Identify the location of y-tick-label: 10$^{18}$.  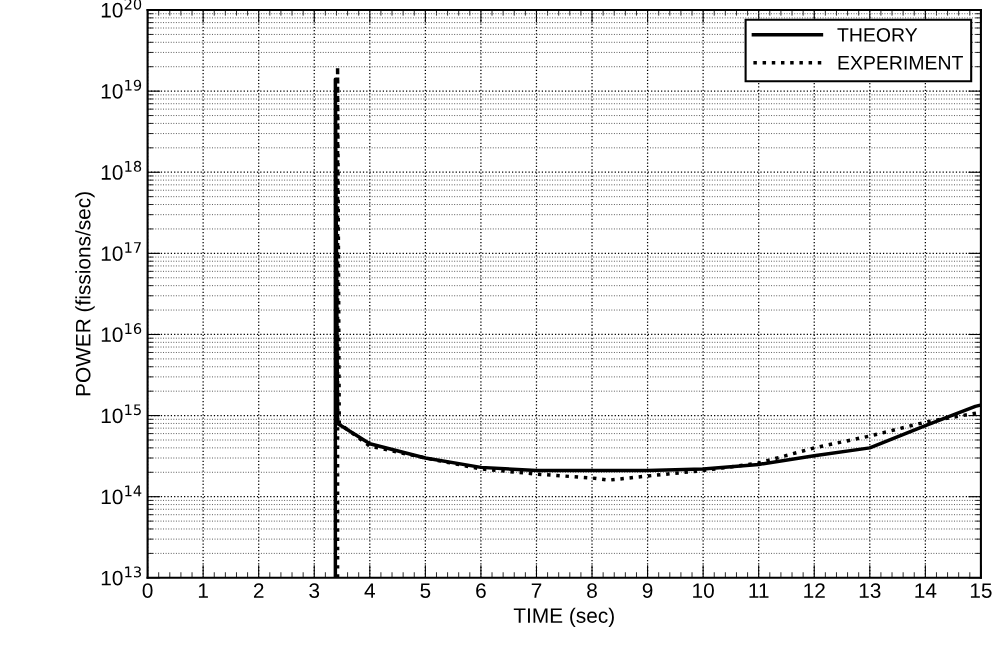
(121, 170).